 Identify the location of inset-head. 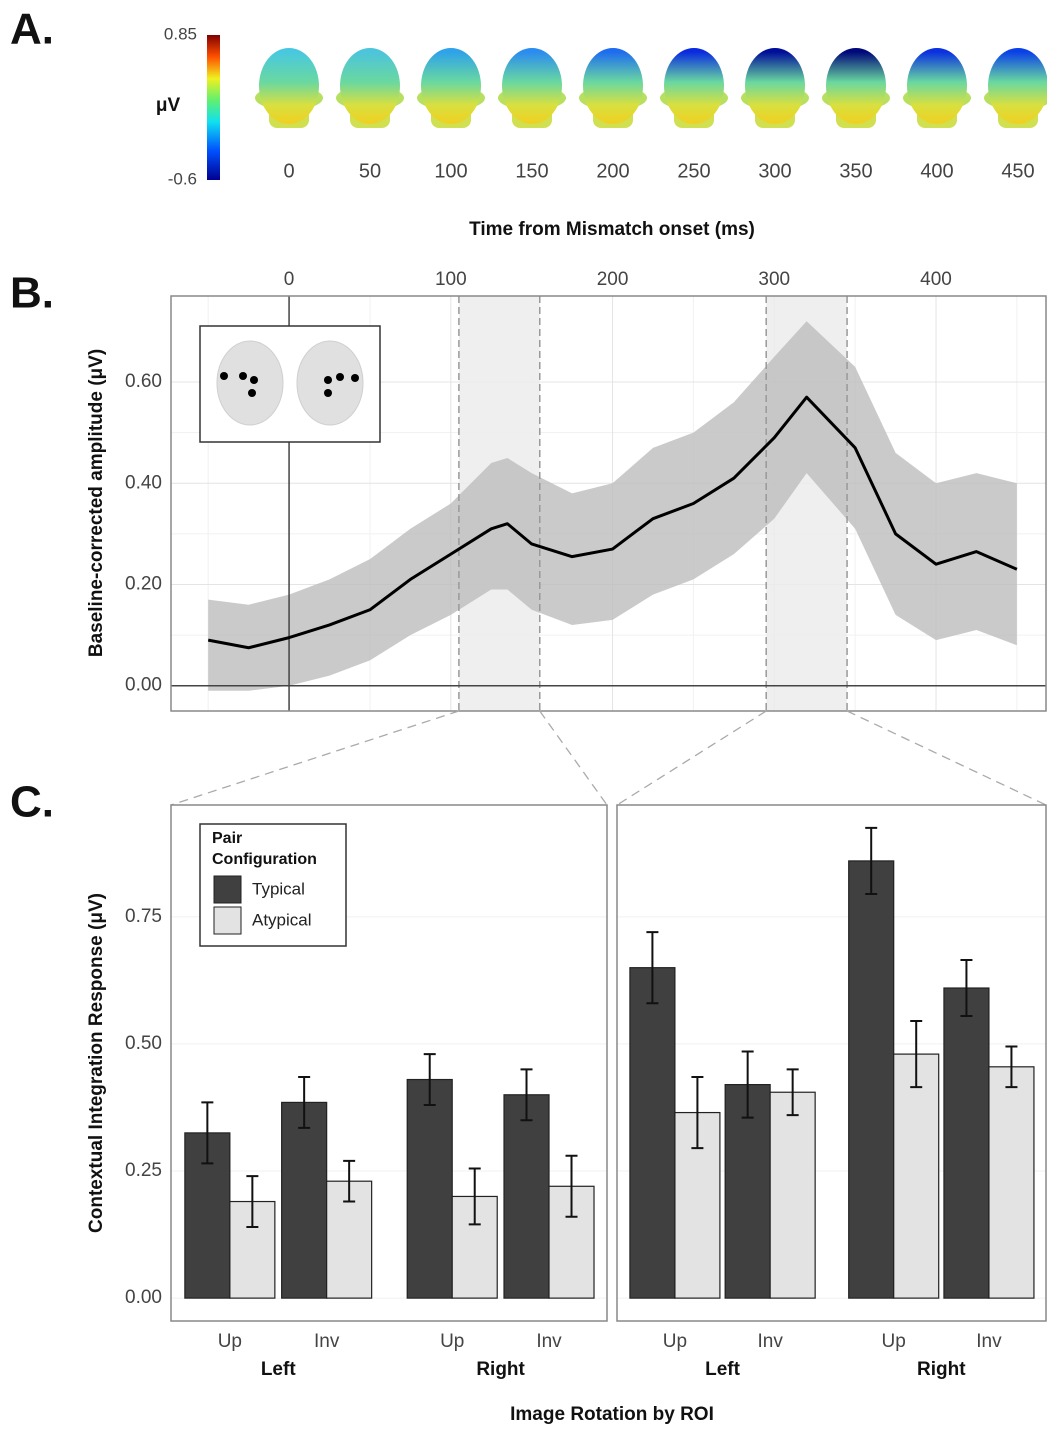
(250, 383).